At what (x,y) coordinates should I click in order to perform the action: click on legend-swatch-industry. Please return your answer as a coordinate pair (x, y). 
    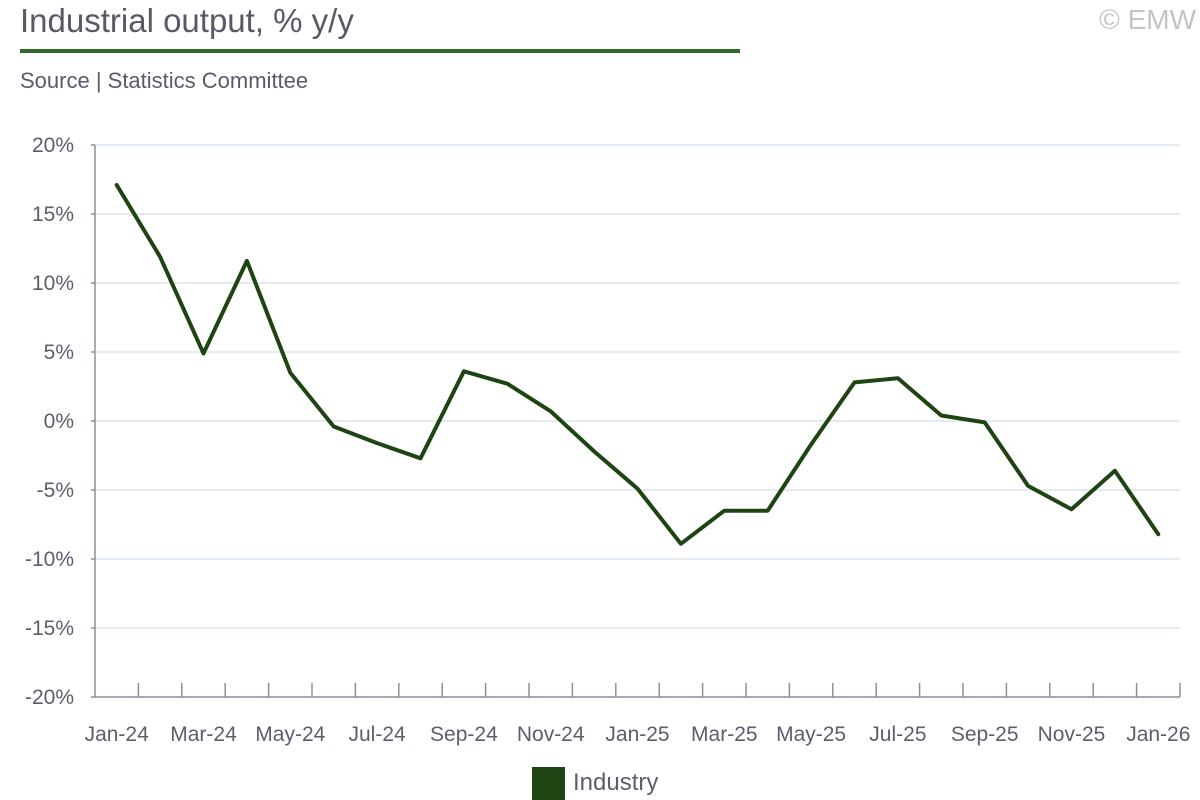
    Looking at the image, I should click on (548, 783).